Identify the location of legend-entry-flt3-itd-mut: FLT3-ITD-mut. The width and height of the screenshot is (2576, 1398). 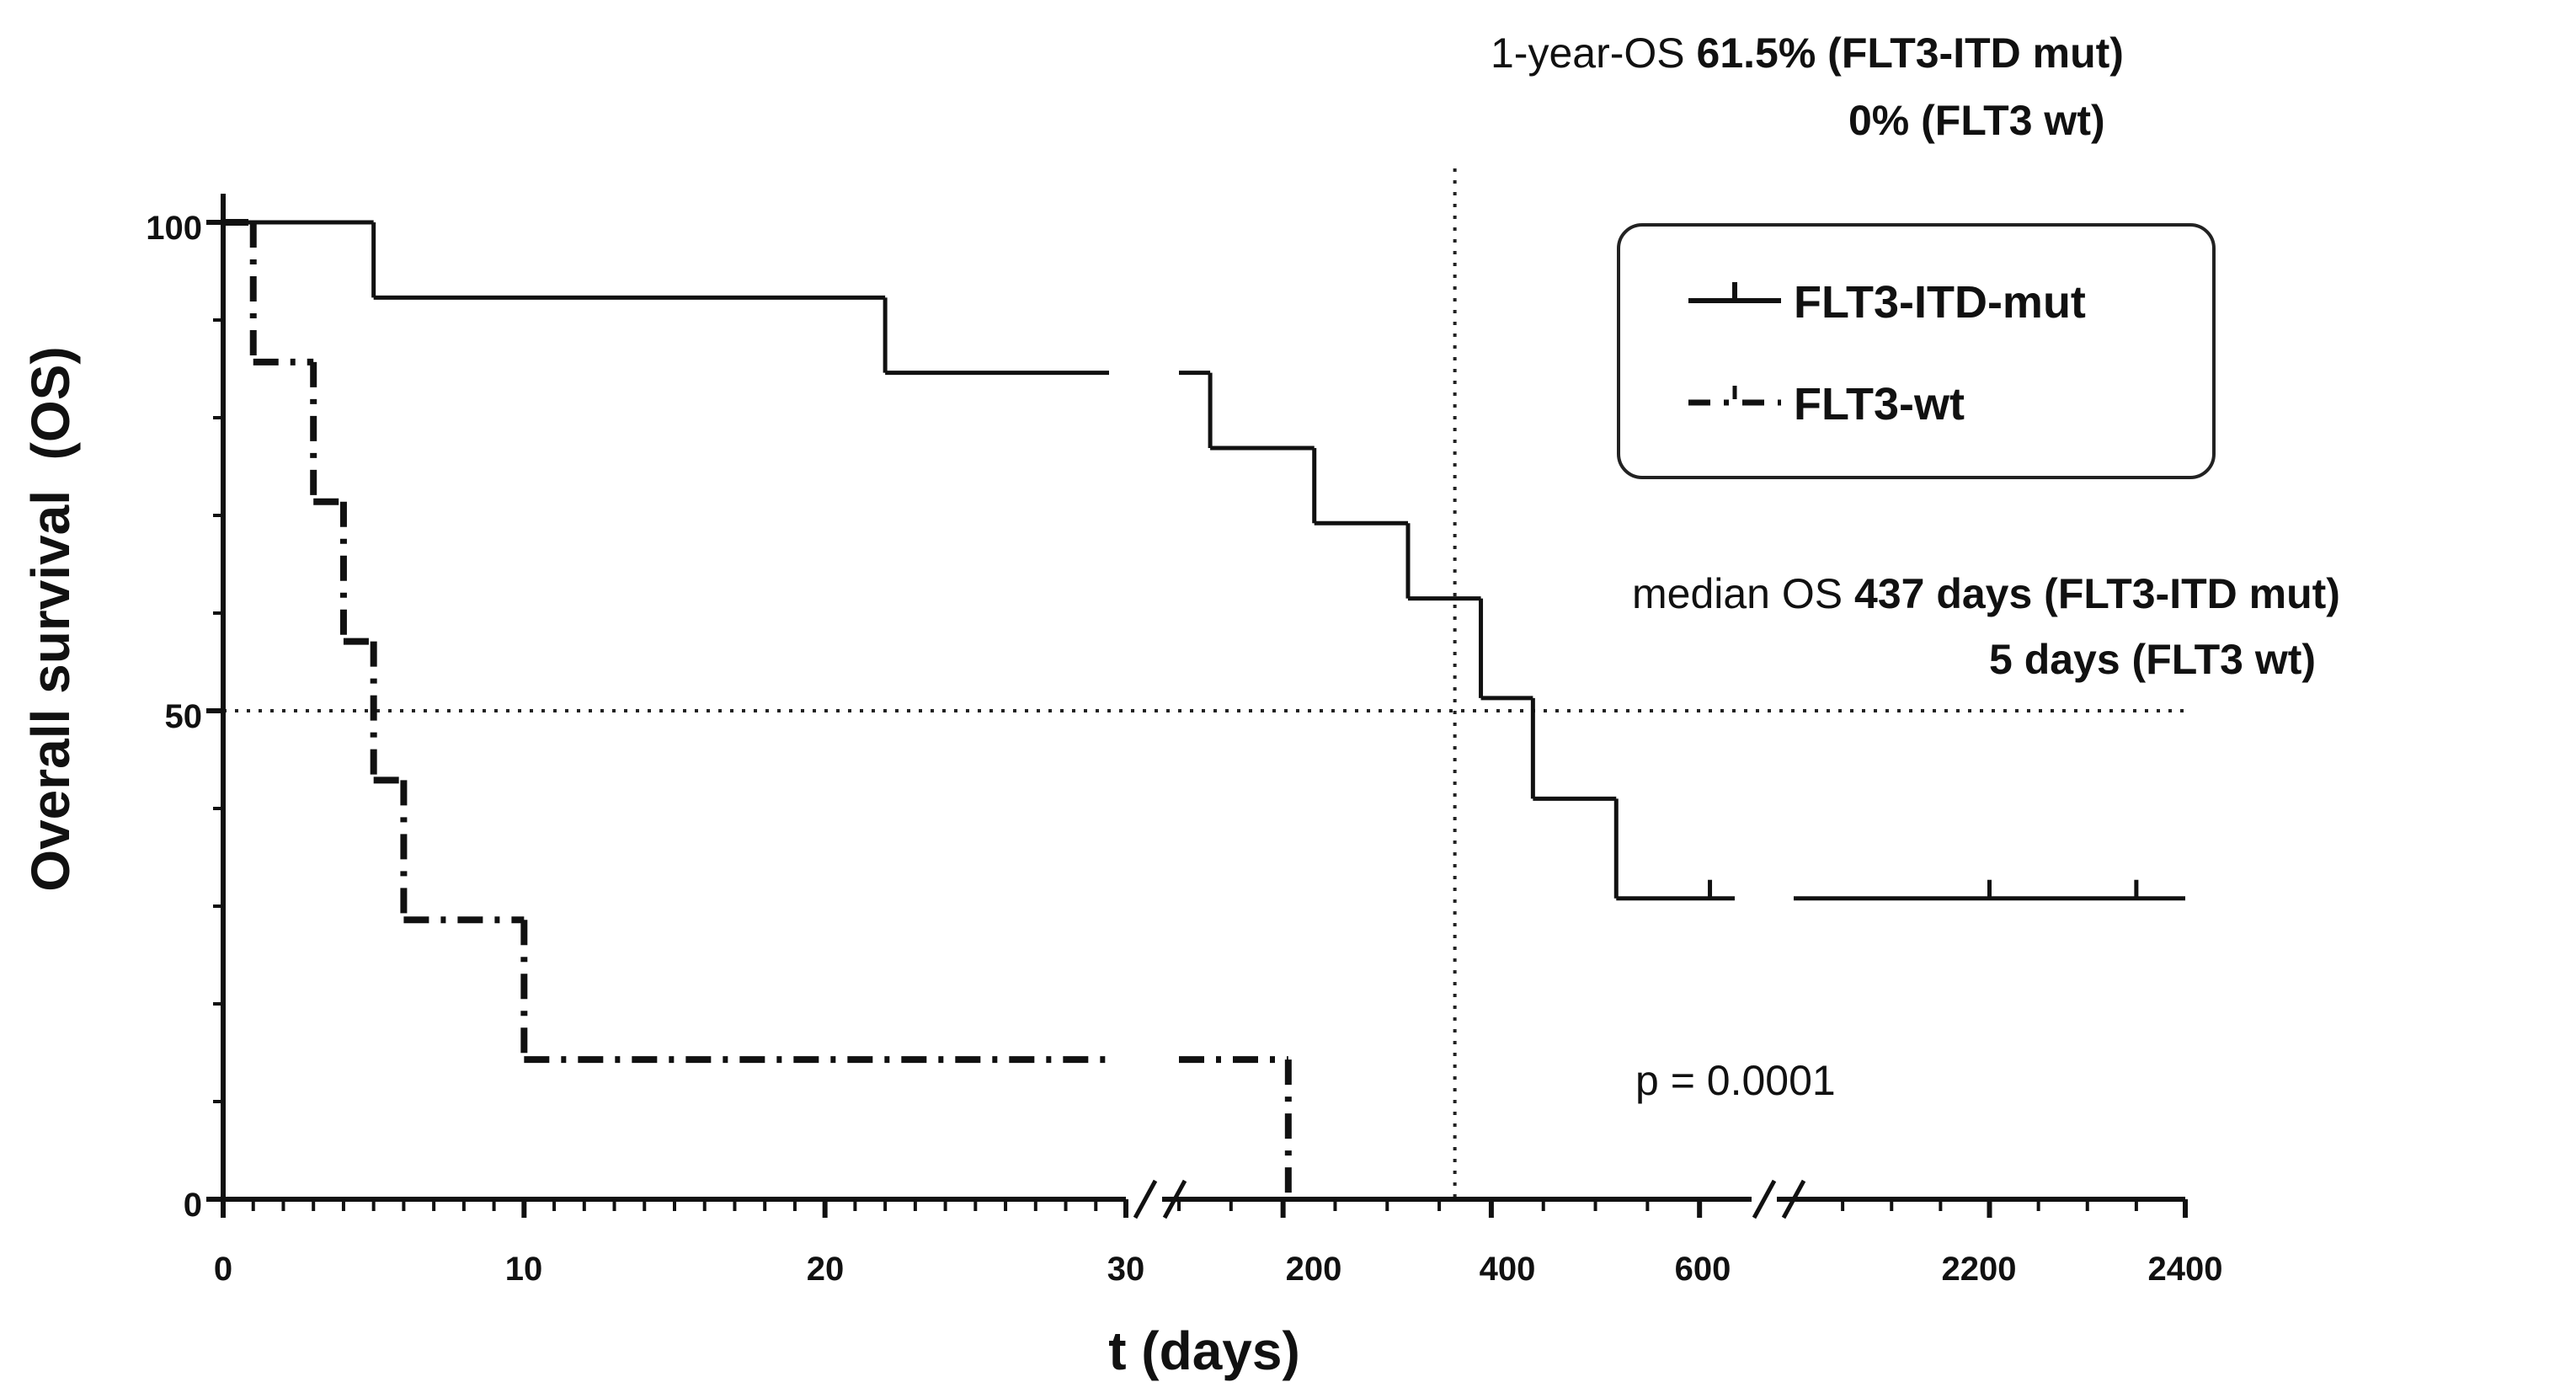
(1887, 303).